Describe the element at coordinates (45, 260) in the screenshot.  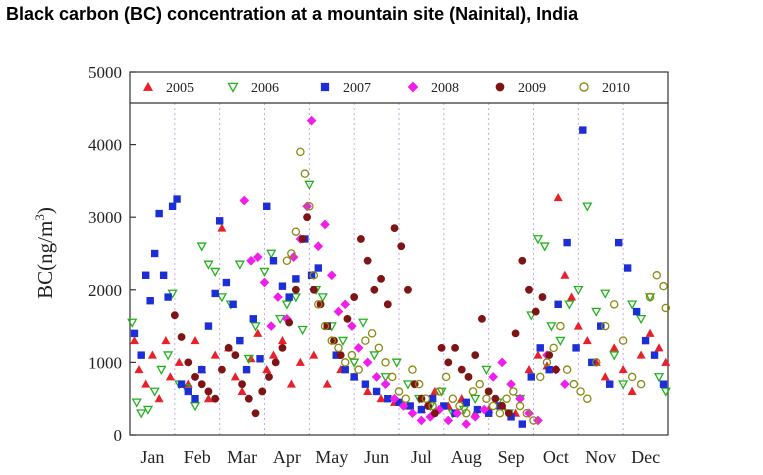
I see `y-axis-label-main: BC(ng/m` at that location.